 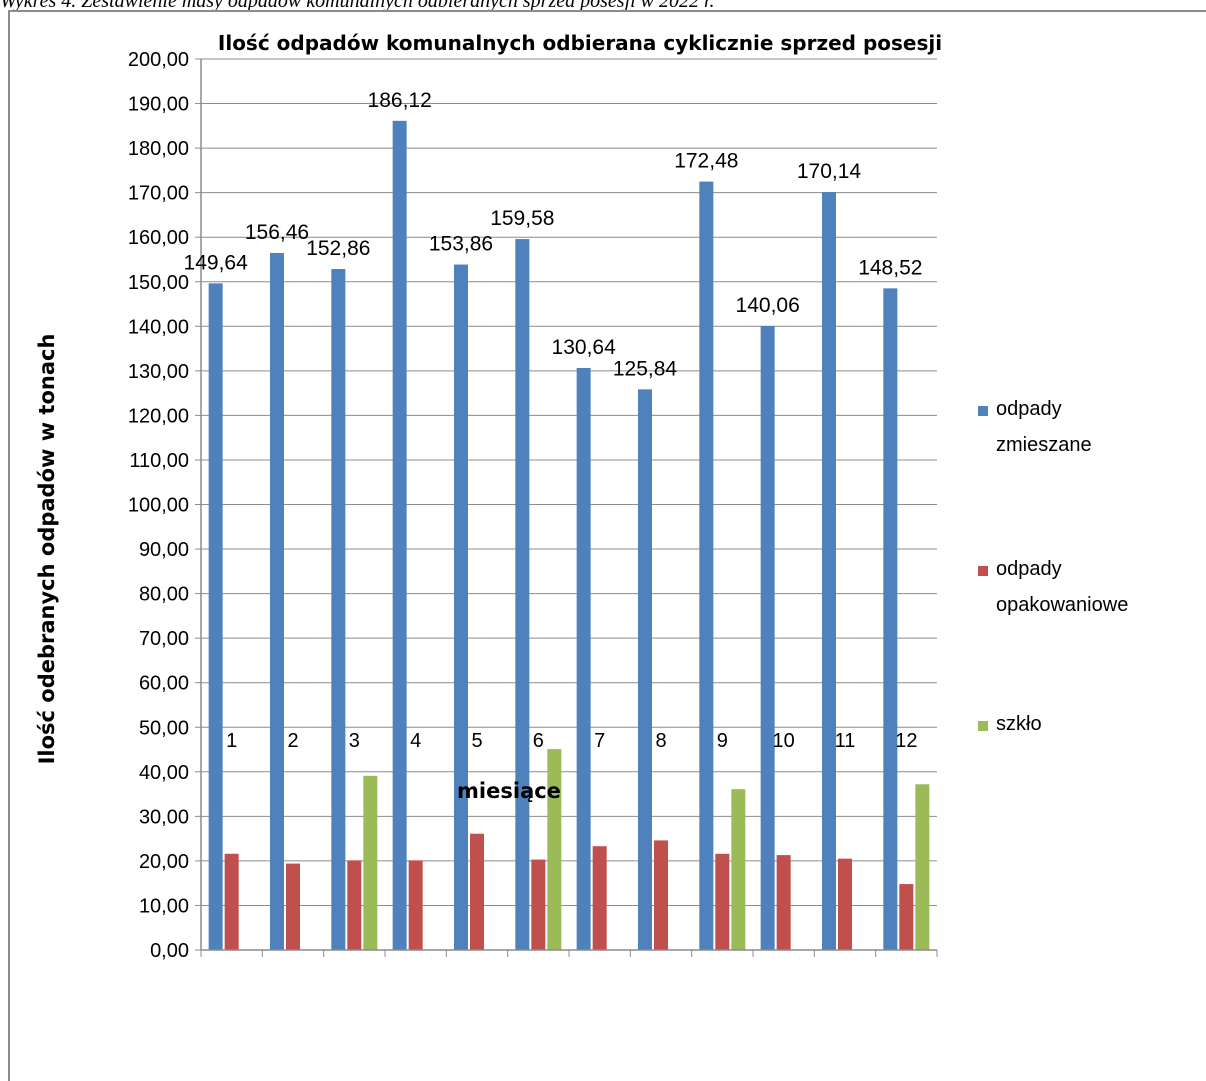 What do you see at coordinates (400, 100) in the screenshot?
I see `data-label: 186,12` at bounding box center [400, 100].